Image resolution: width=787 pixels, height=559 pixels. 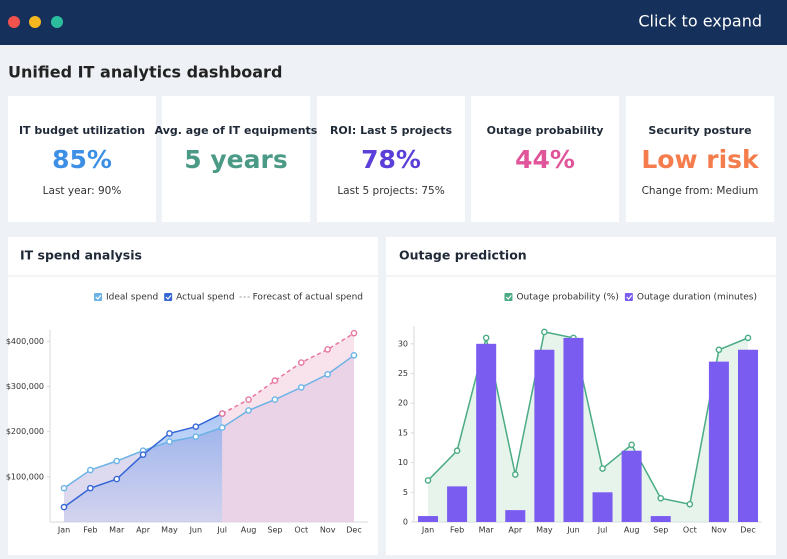 I want to click on y-tick-label: 0, so click(x=405, y=522).